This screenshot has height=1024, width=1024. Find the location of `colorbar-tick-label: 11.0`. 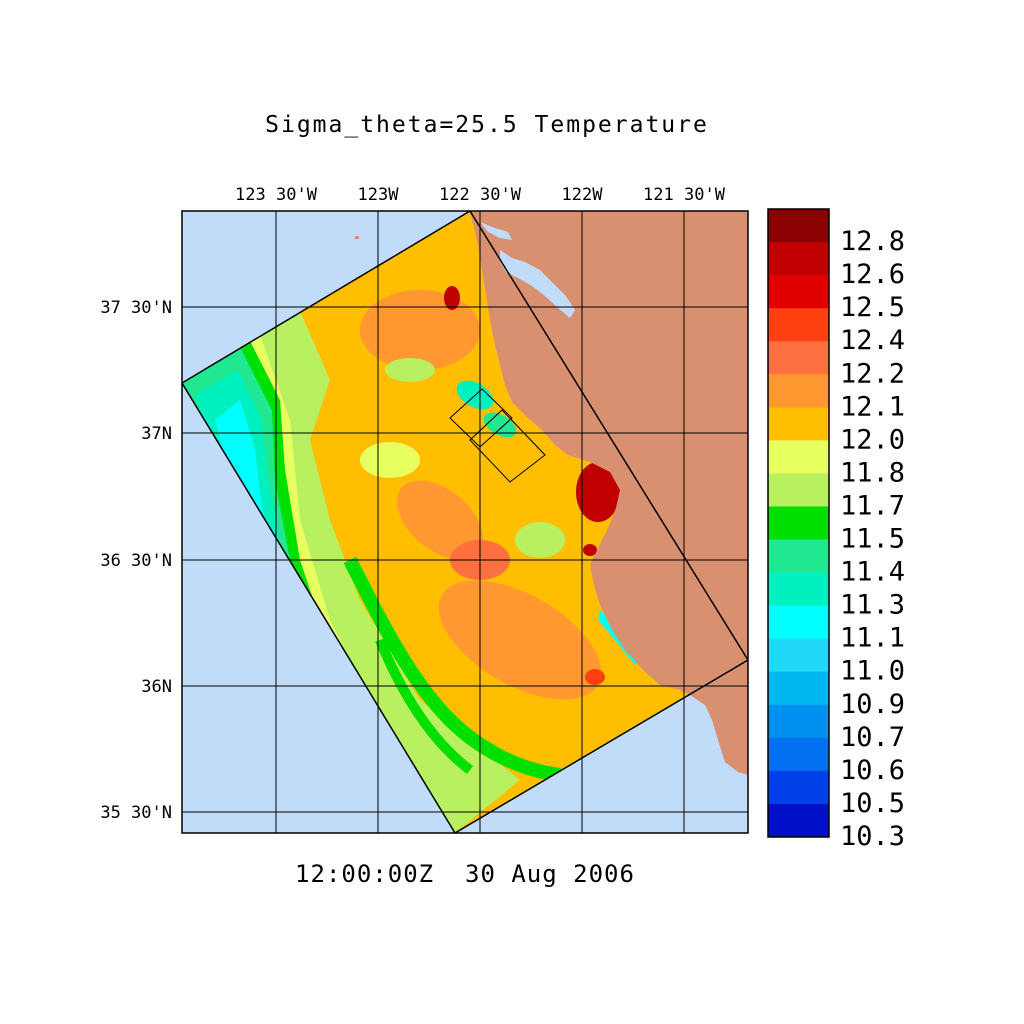

colorbar-tick-label: 11.0 is located at coordinates (872, 671).